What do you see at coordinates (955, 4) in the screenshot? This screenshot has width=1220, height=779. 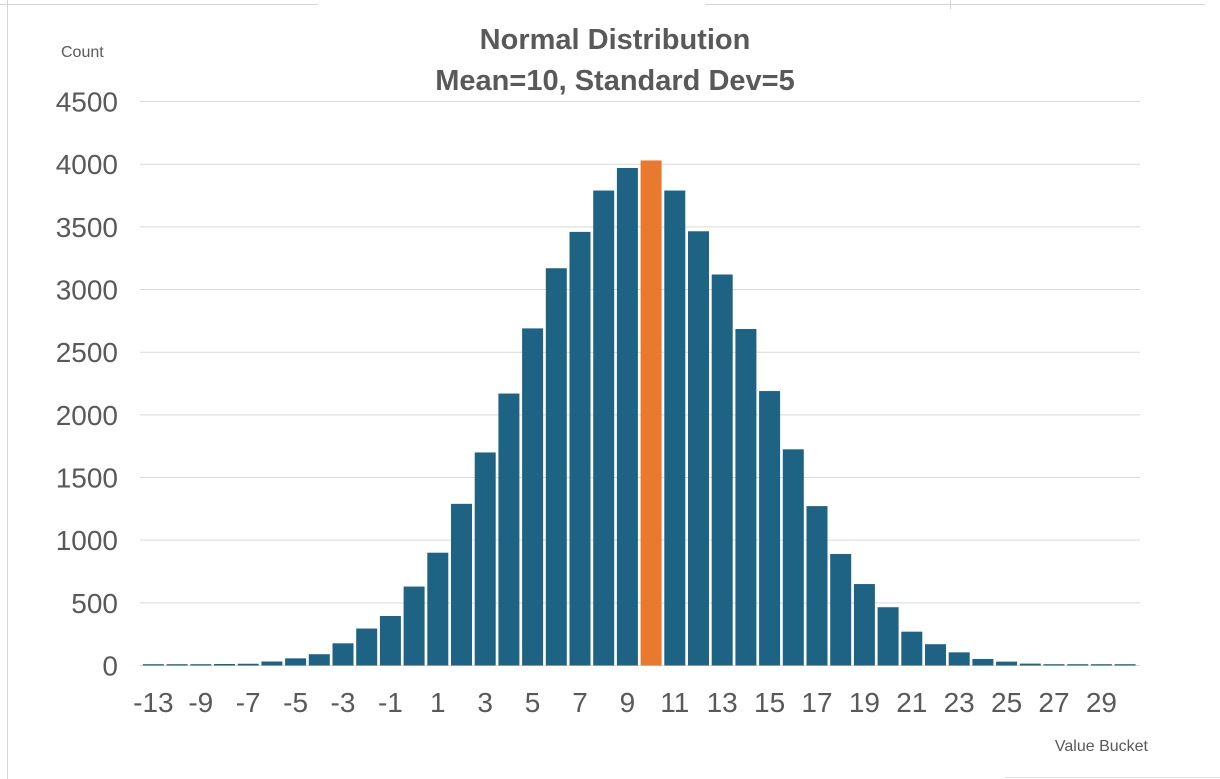 I see `sheet-row-gridline-top-right` at bounding box center [955, 4].